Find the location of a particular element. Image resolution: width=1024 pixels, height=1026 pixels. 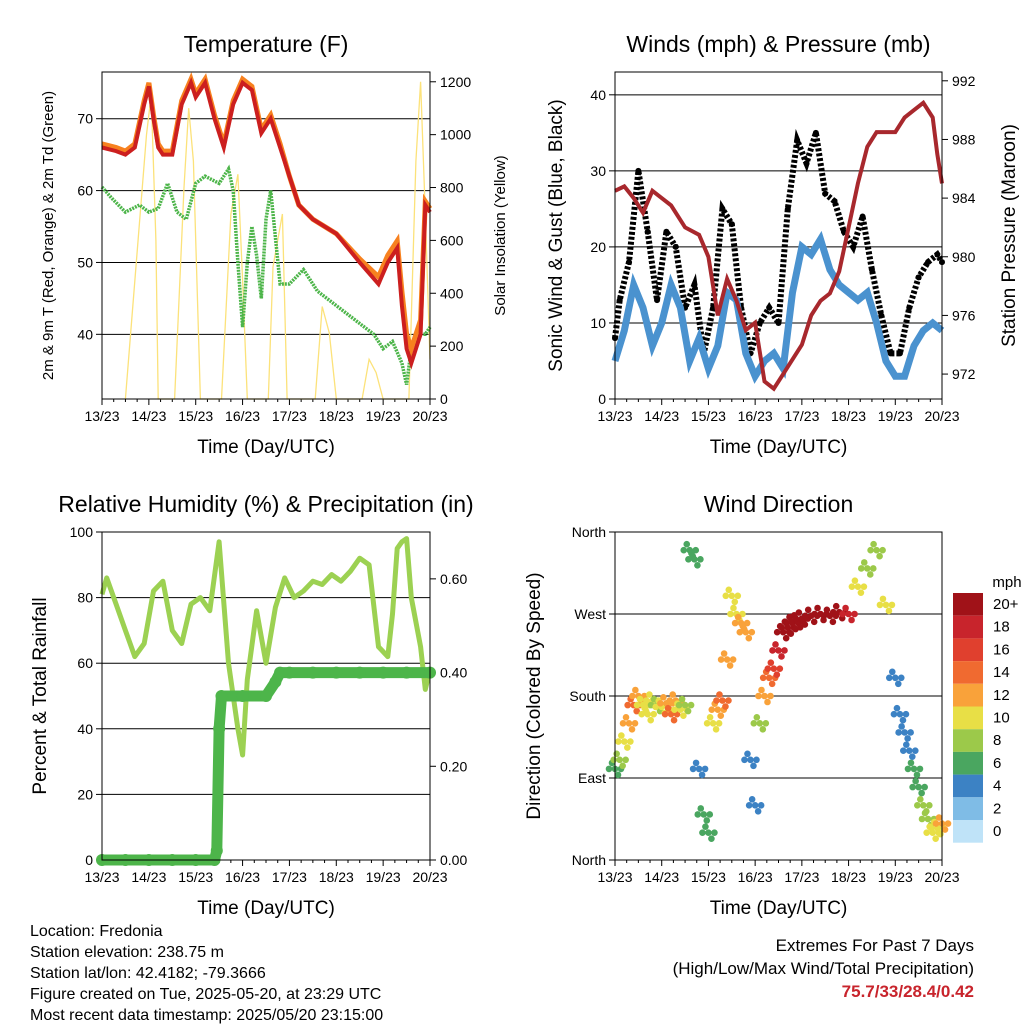

legend-label: 6 is located at coordinates (997, 763).